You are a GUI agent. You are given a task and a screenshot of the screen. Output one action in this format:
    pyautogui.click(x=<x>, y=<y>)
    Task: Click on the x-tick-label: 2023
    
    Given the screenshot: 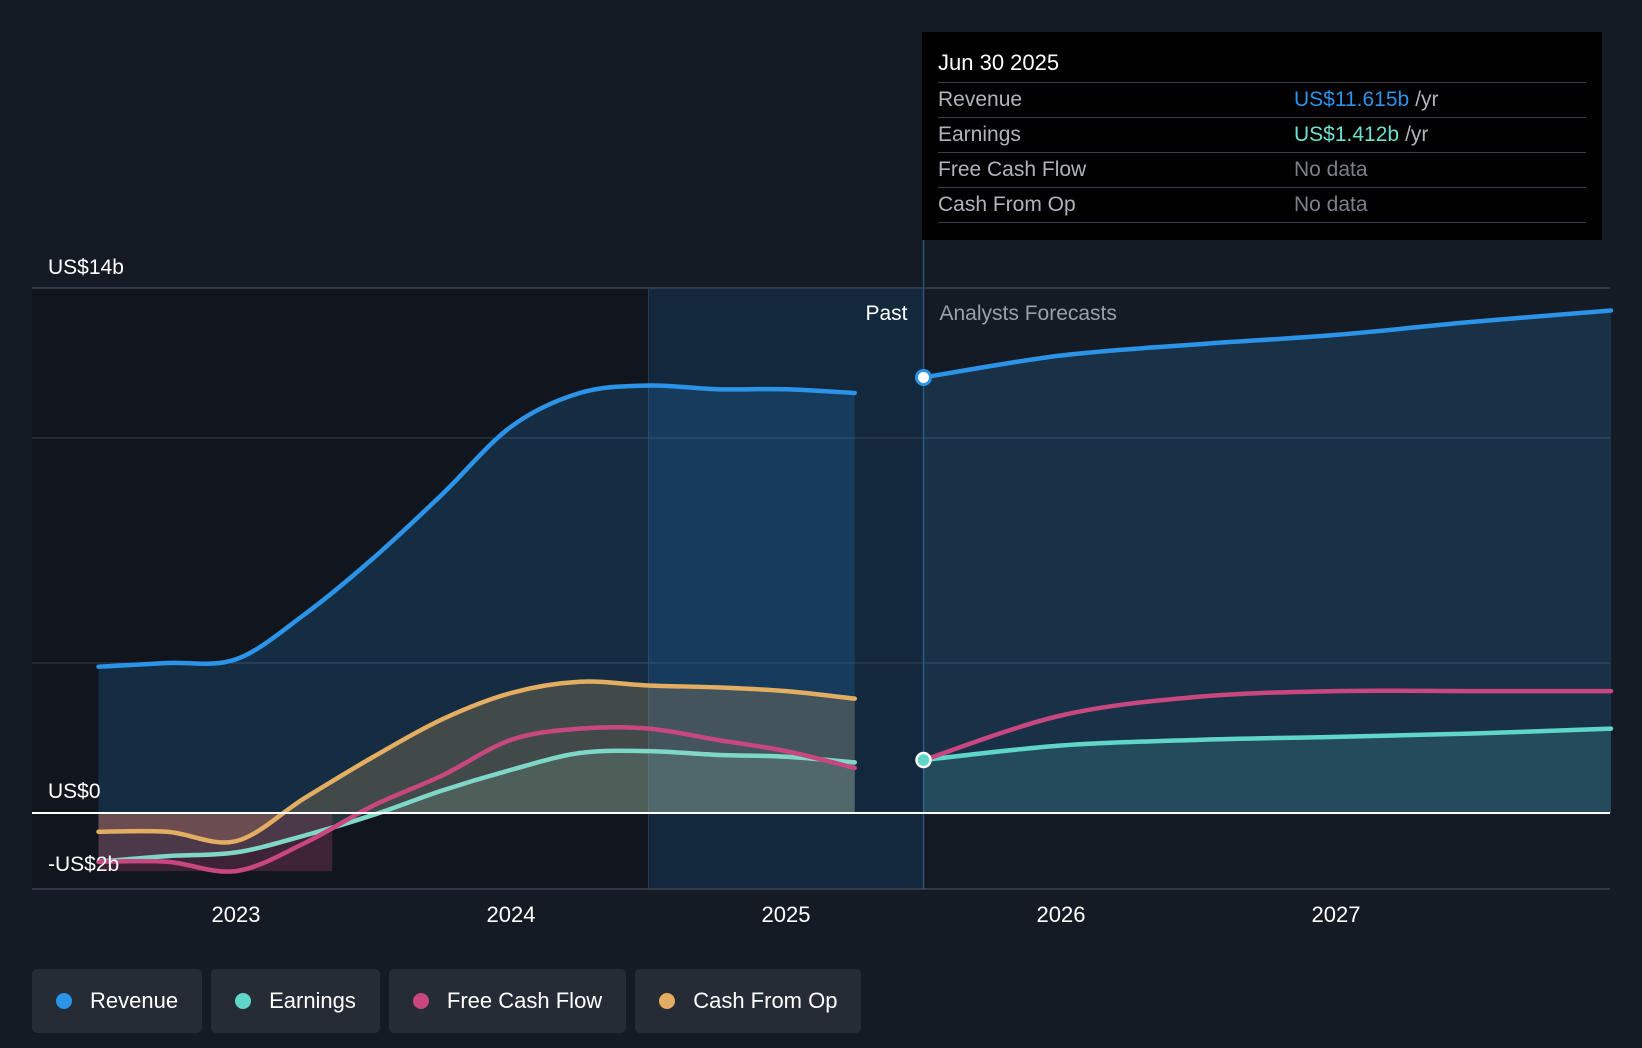 What is the action you would take?
    pyautogui.click(x=236, y=914)
    